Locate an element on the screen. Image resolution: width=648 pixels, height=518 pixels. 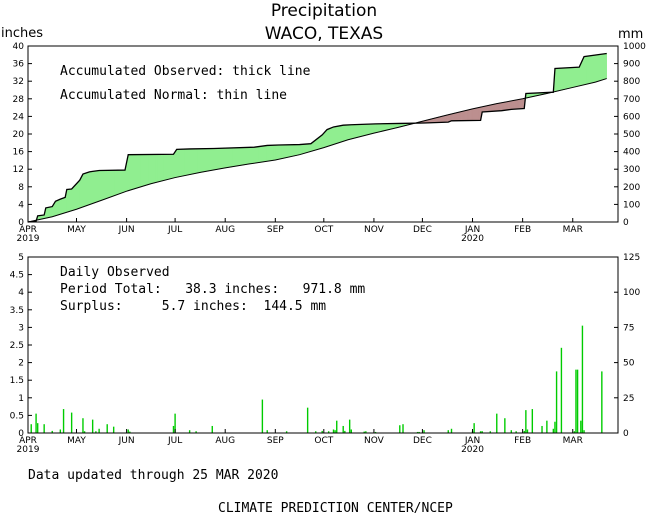
data-updated-text: Data updated through 25 MAR 2020 is located at coordinates (153, 475).